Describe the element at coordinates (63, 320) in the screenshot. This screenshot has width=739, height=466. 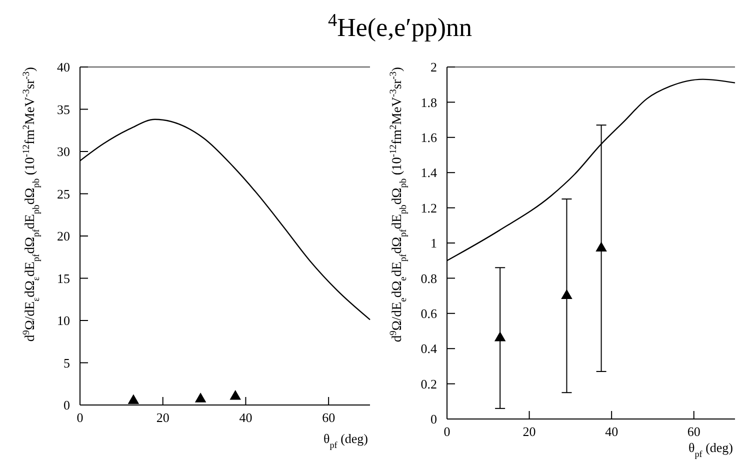
I see `y-tick-label: 10` at that location.